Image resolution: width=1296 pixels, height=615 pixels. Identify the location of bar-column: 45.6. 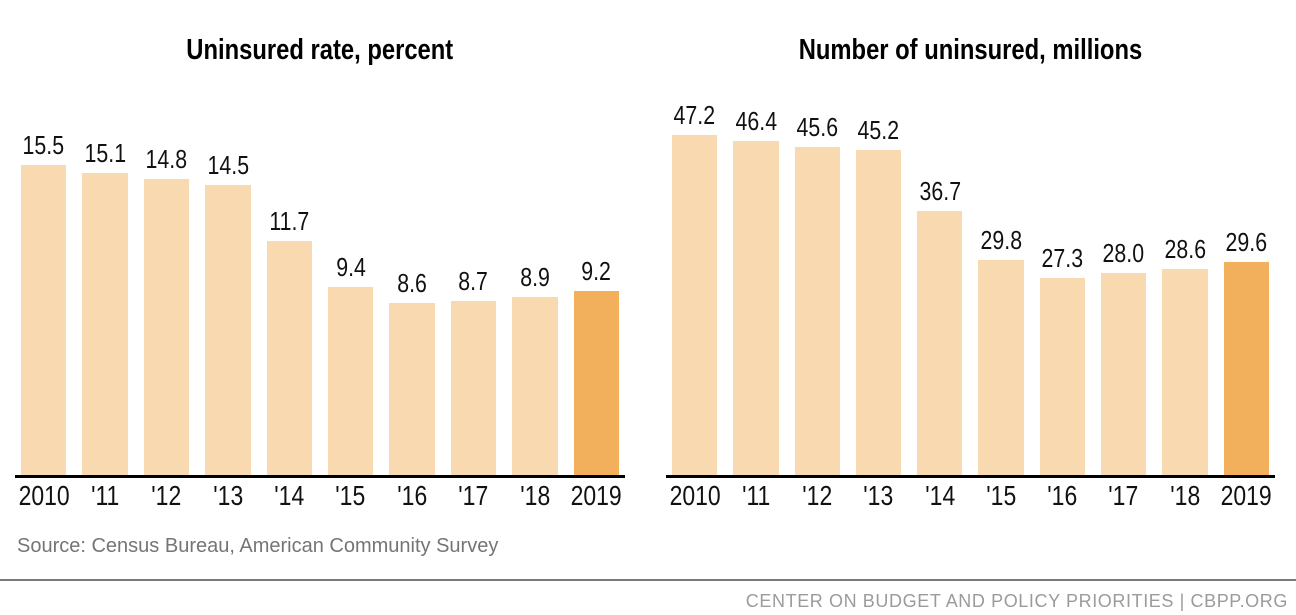
(817, 294).